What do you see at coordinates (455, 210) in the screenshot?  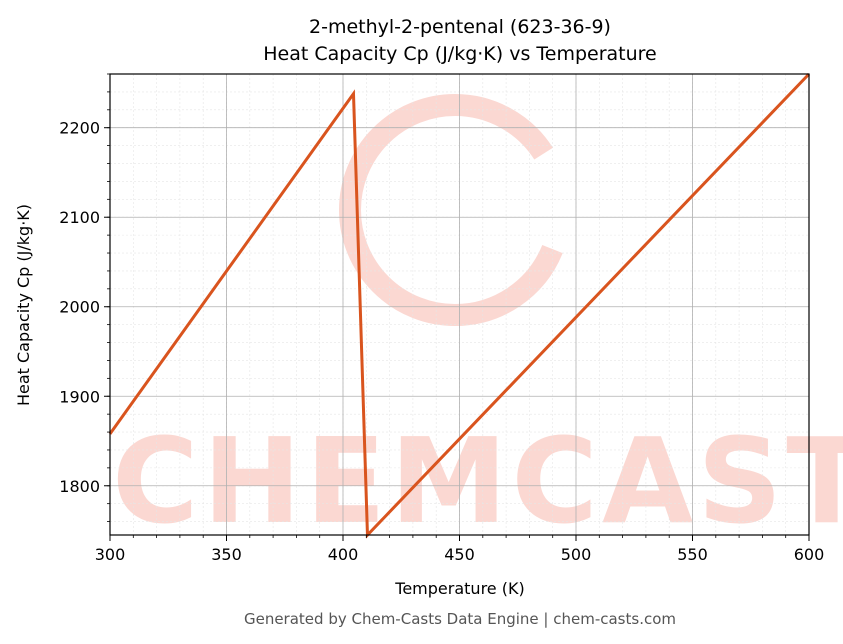 I see `watermark-swirl` at bounding box center [455, 210].